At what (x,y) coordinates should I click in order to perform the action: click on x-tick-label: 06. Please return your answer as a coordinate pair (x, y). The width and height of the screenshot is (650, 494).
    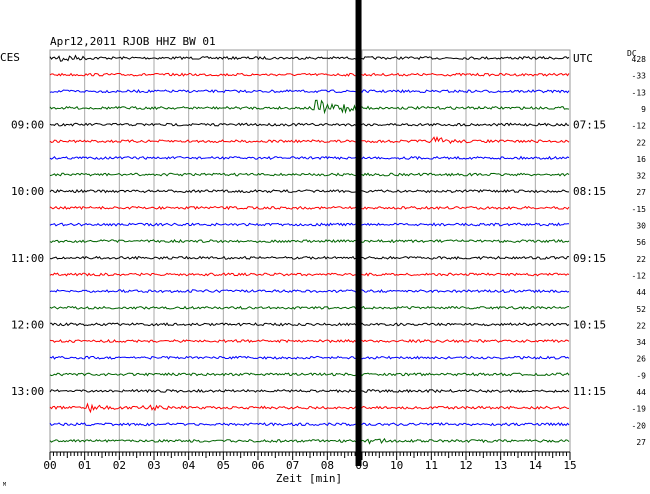
    Looking at the image, I should click on (257, 465).